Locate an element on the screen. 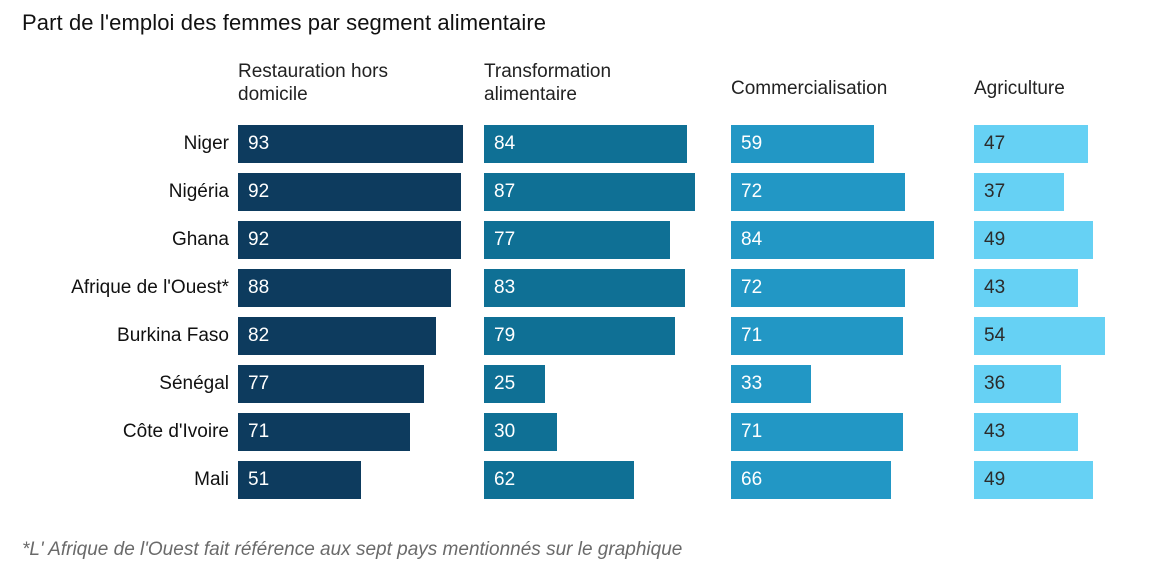  country-label: Niger is located at coordinates (206, 143).